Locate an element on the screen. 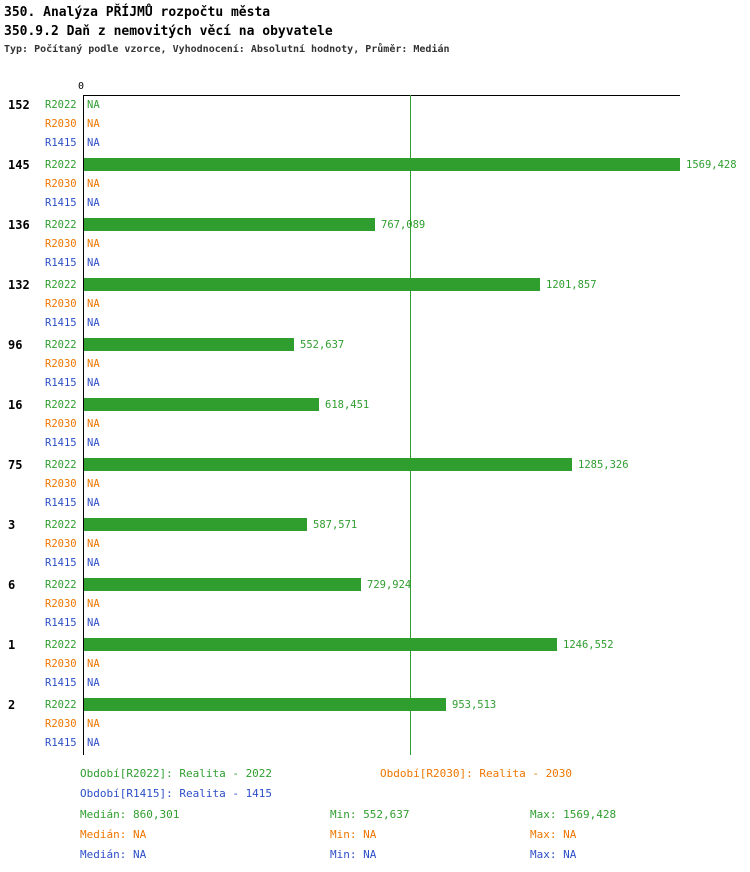 The height and width of the screenshot is (872, 750). bar-group: 16 R2022 618,451 R2030 NA R1415 NA is located at coordinates (375, 425).